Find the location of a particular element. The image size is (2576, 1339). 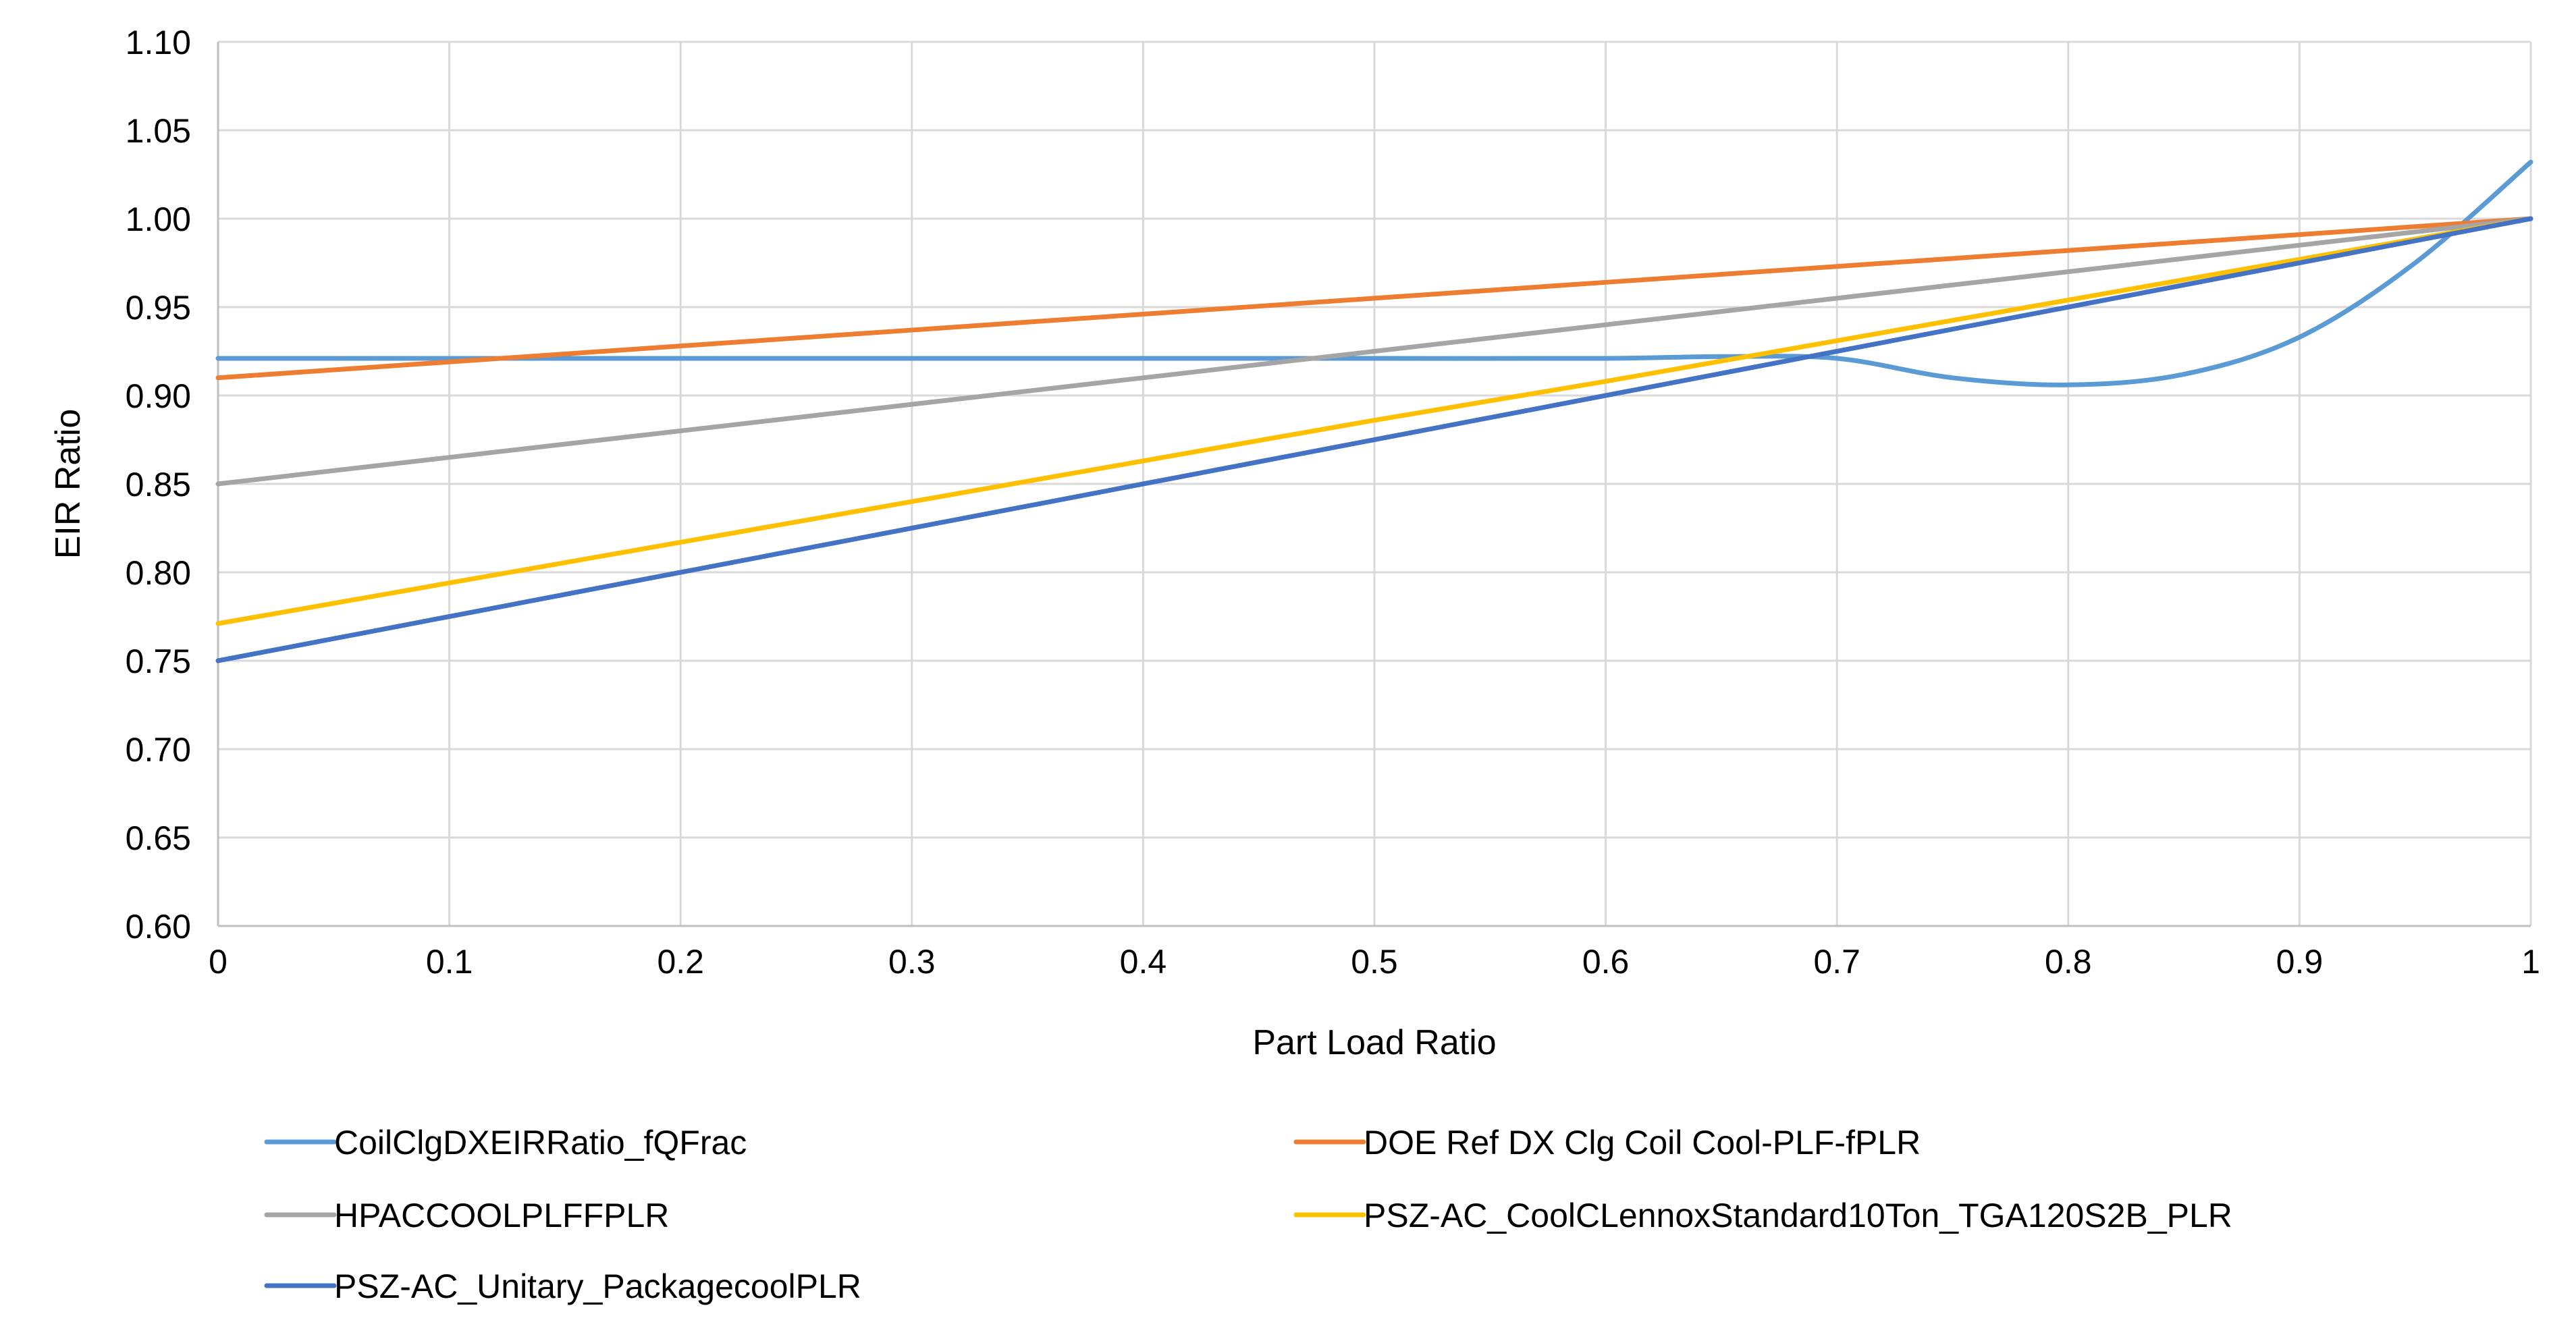

legend-item: CoilClgDXEIRRatio_fQFrac is located at coordinates (505, 1143).